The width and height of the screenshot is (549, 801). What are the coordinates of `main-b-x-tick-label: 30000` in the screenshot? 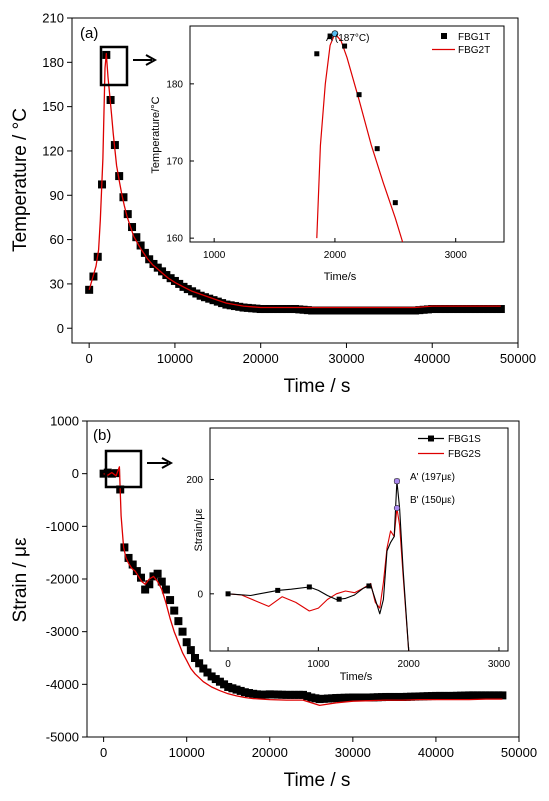 It's located at (353, 752).